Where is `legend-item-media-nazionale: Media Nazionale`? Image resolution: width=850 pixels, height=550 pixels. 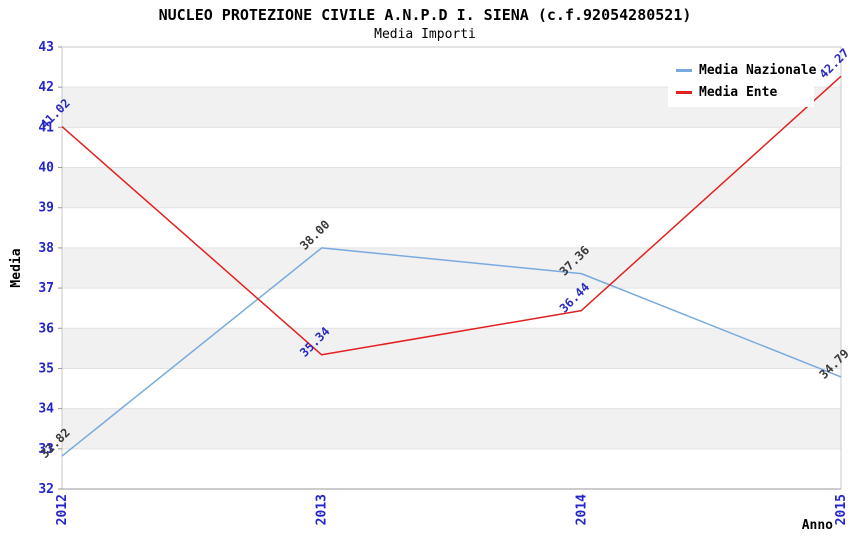
legend-item-media-nazionale: Media Nazionale is located at coordinates (746, 70).